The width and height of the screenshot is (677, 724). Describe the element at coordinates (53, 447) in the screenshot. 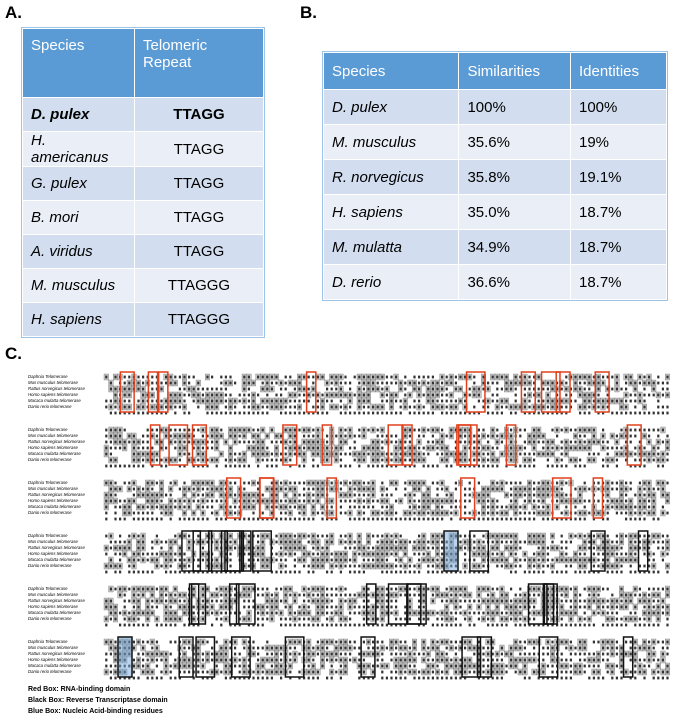

I see `species-label: Homo sapiens telomerase` at that location.